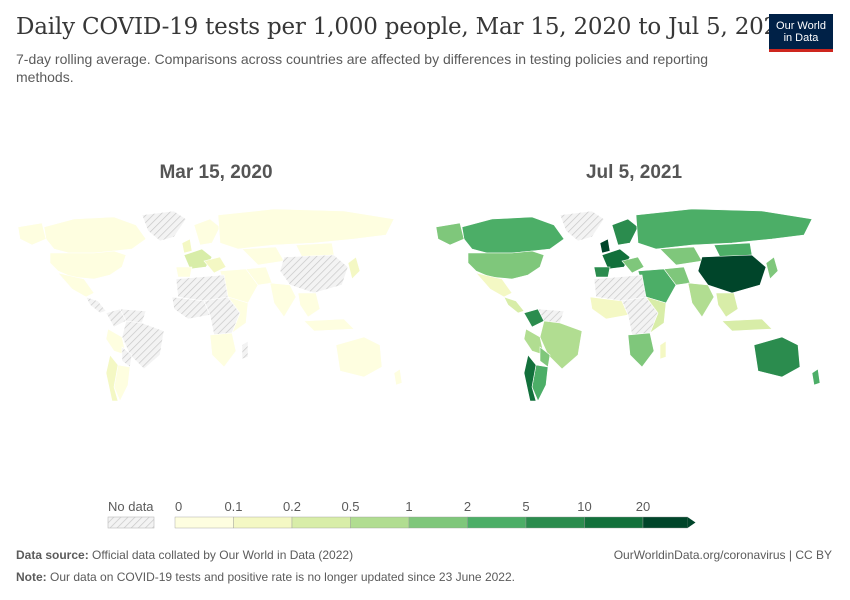 The image size is (850, 600). I want to click on color-legend: No data 0 0.1 0.2 0.5 1 2 5 10 20, so click(401, 514).